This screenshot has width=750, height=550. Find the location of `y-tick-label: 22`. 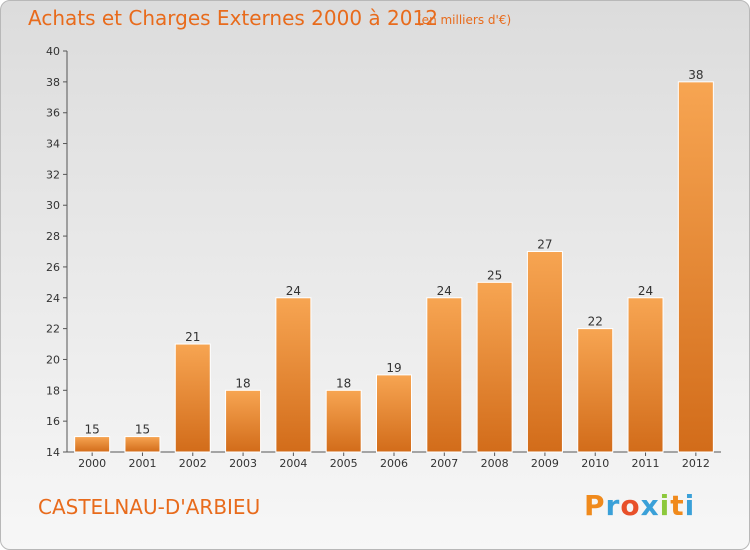

y-tick-label: 22 is located at coordinates (53, 329).